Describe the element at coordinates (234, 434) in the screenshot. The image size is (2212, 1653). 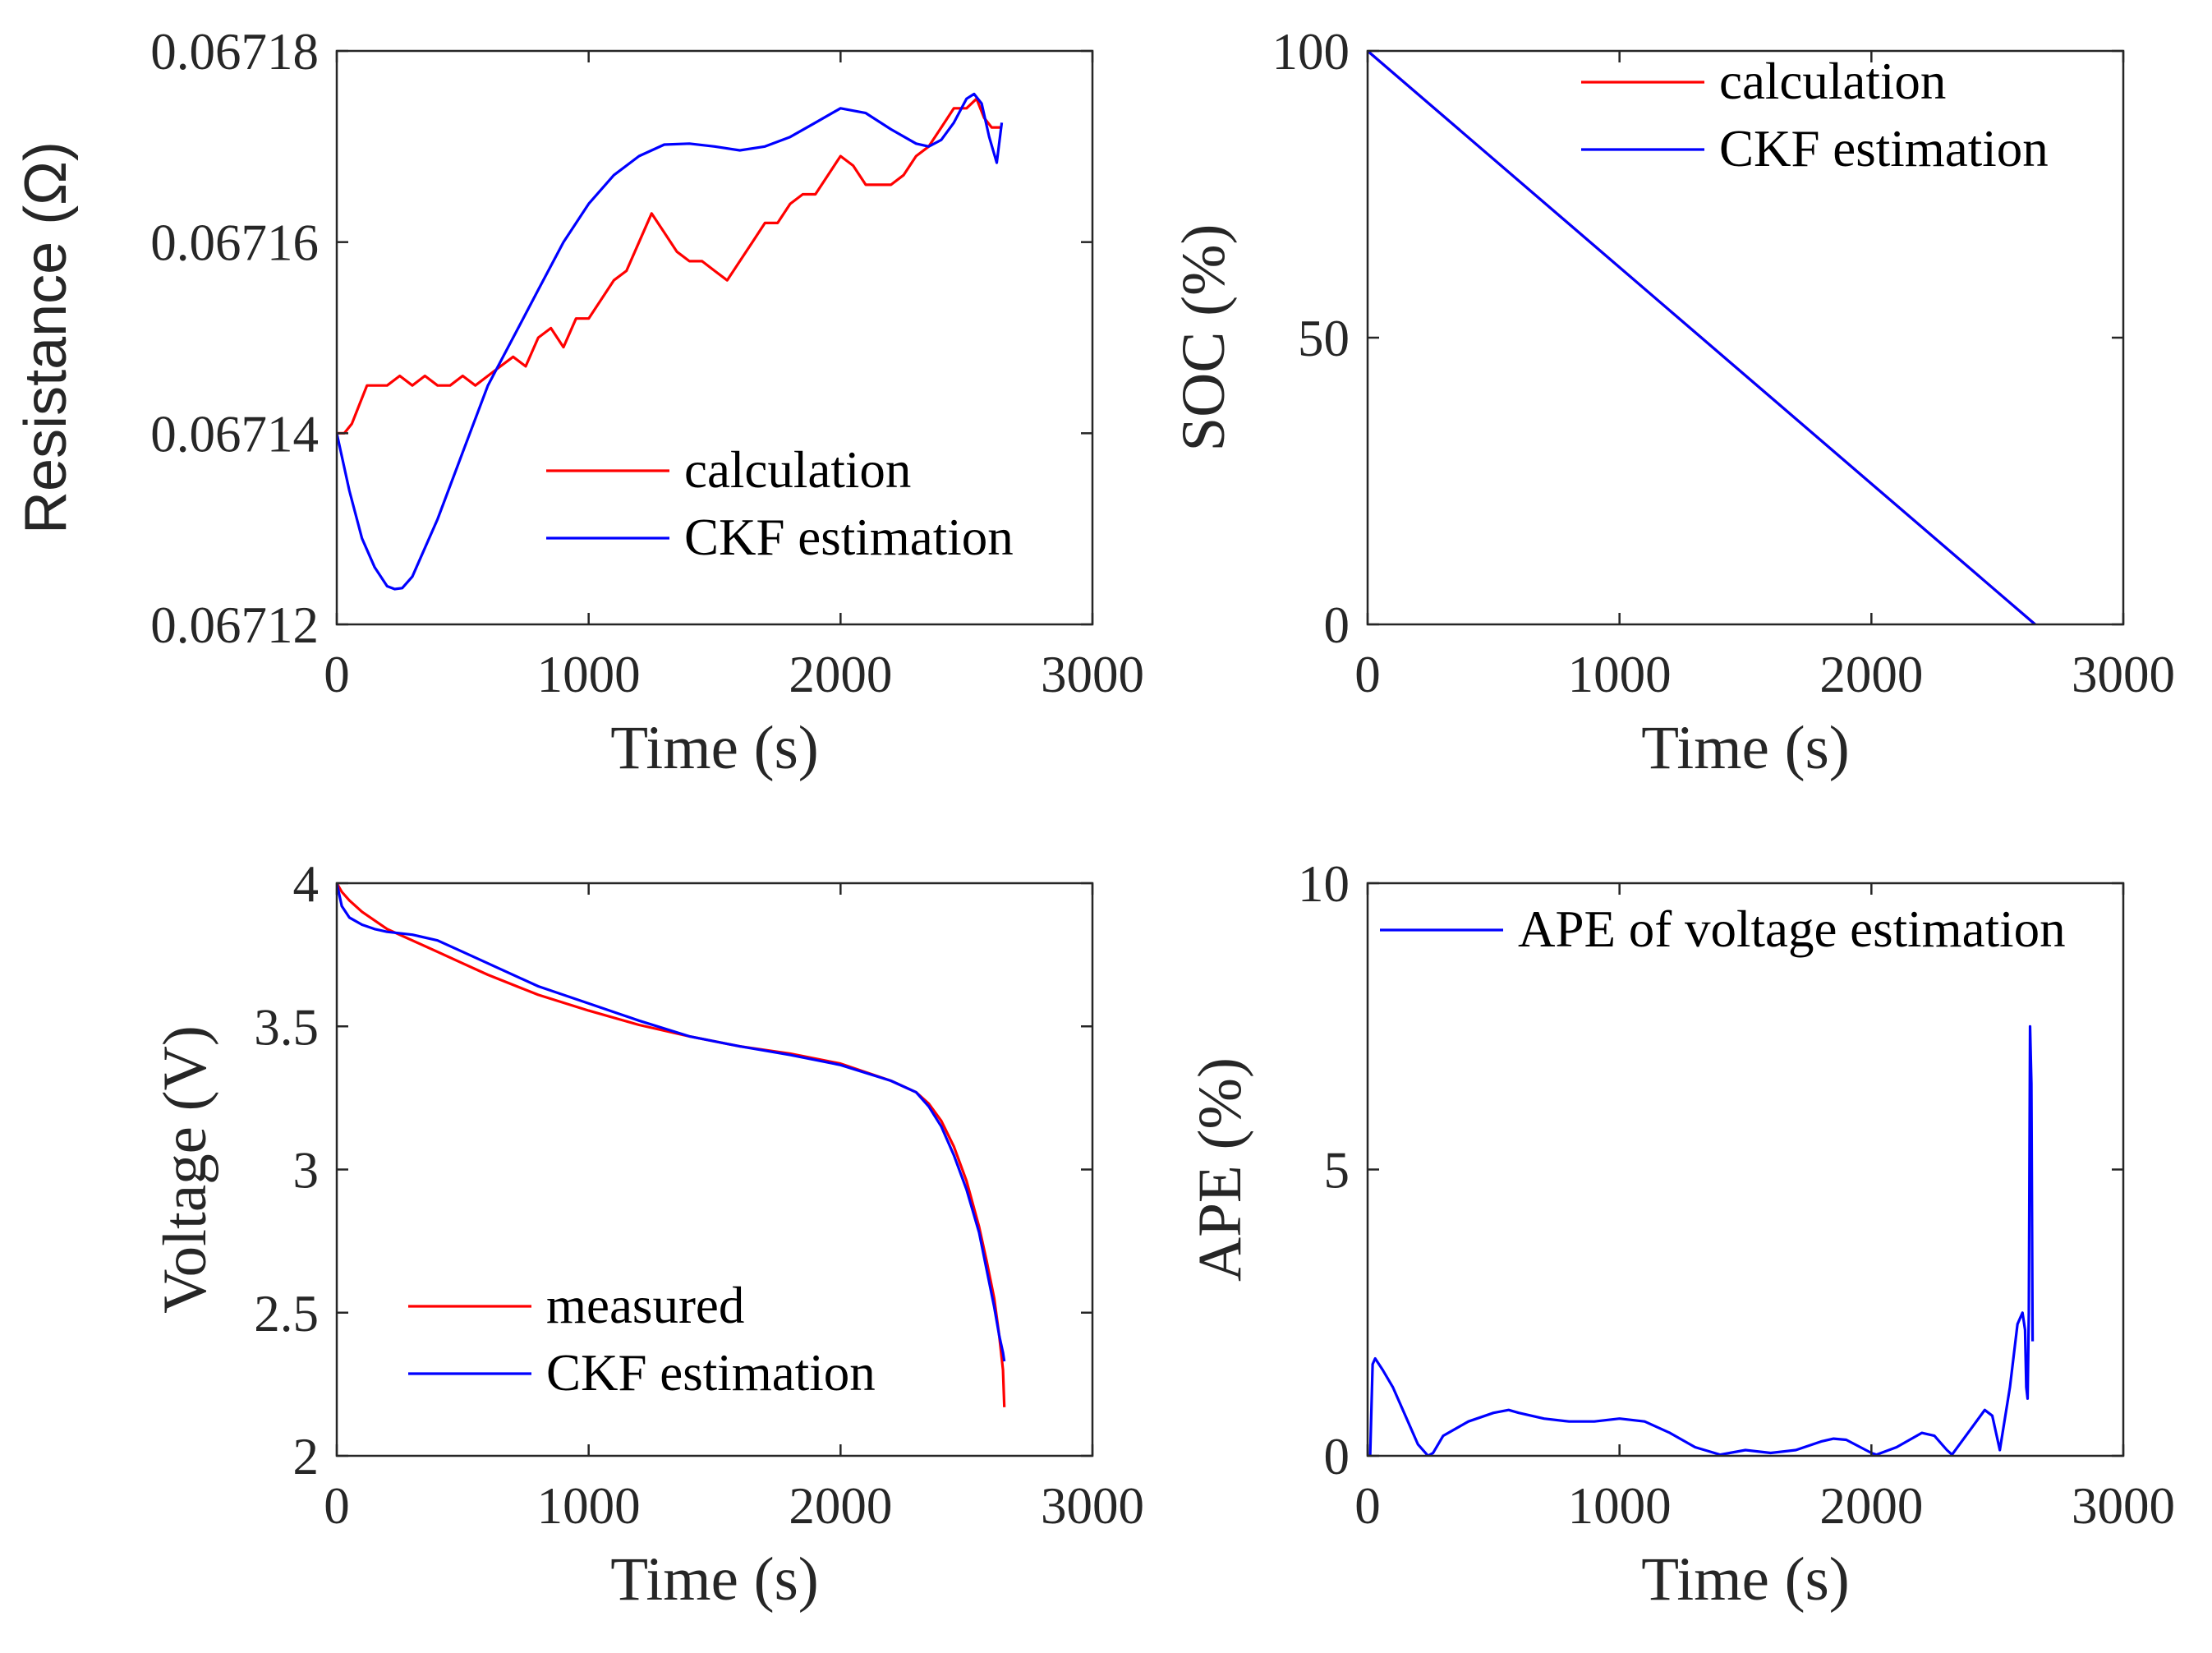
I see `y-tick-label: 0.06714` at that location.